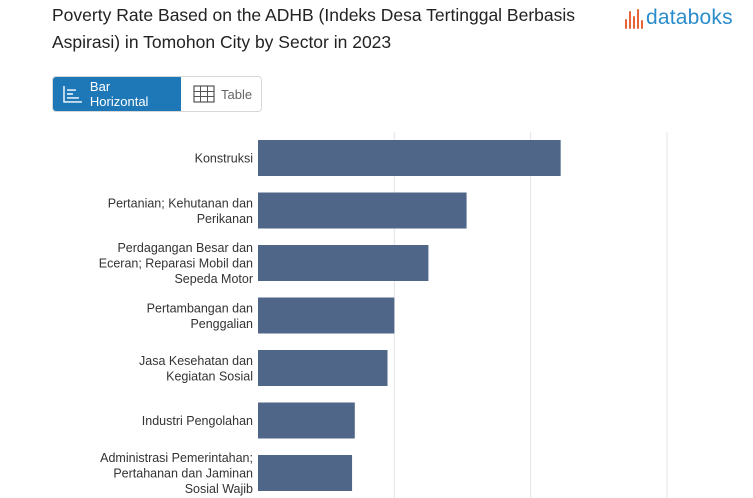  What do you see at coordinates (196, 369) in the screenshot?
I see `category-label: Jasa Kesehatan dan Kegiatan Sosial` at bounding box center [196, 369].